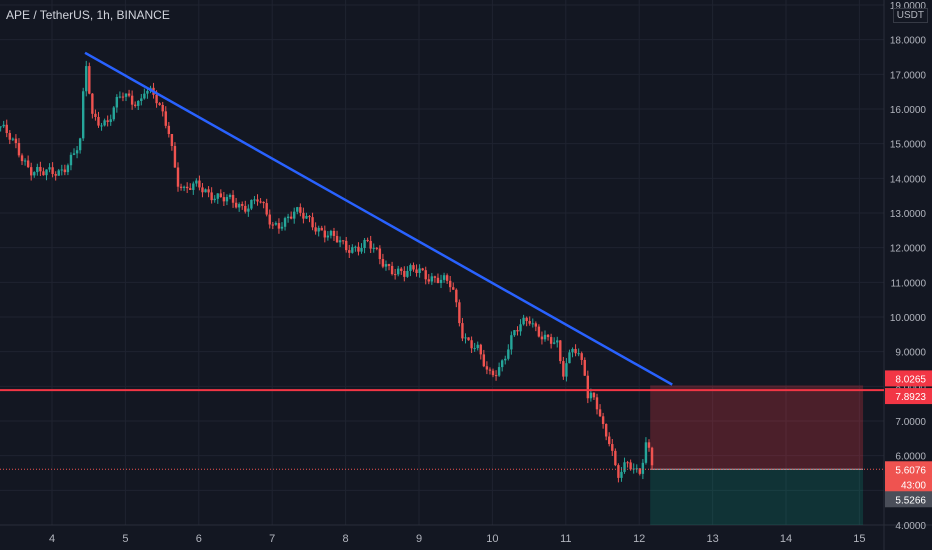 The height and width of the screenshot is (550, 932). I want to click on time-axis: 4 5 6 7 8 9 10 11 12 13 14 15, so click(457, 539).